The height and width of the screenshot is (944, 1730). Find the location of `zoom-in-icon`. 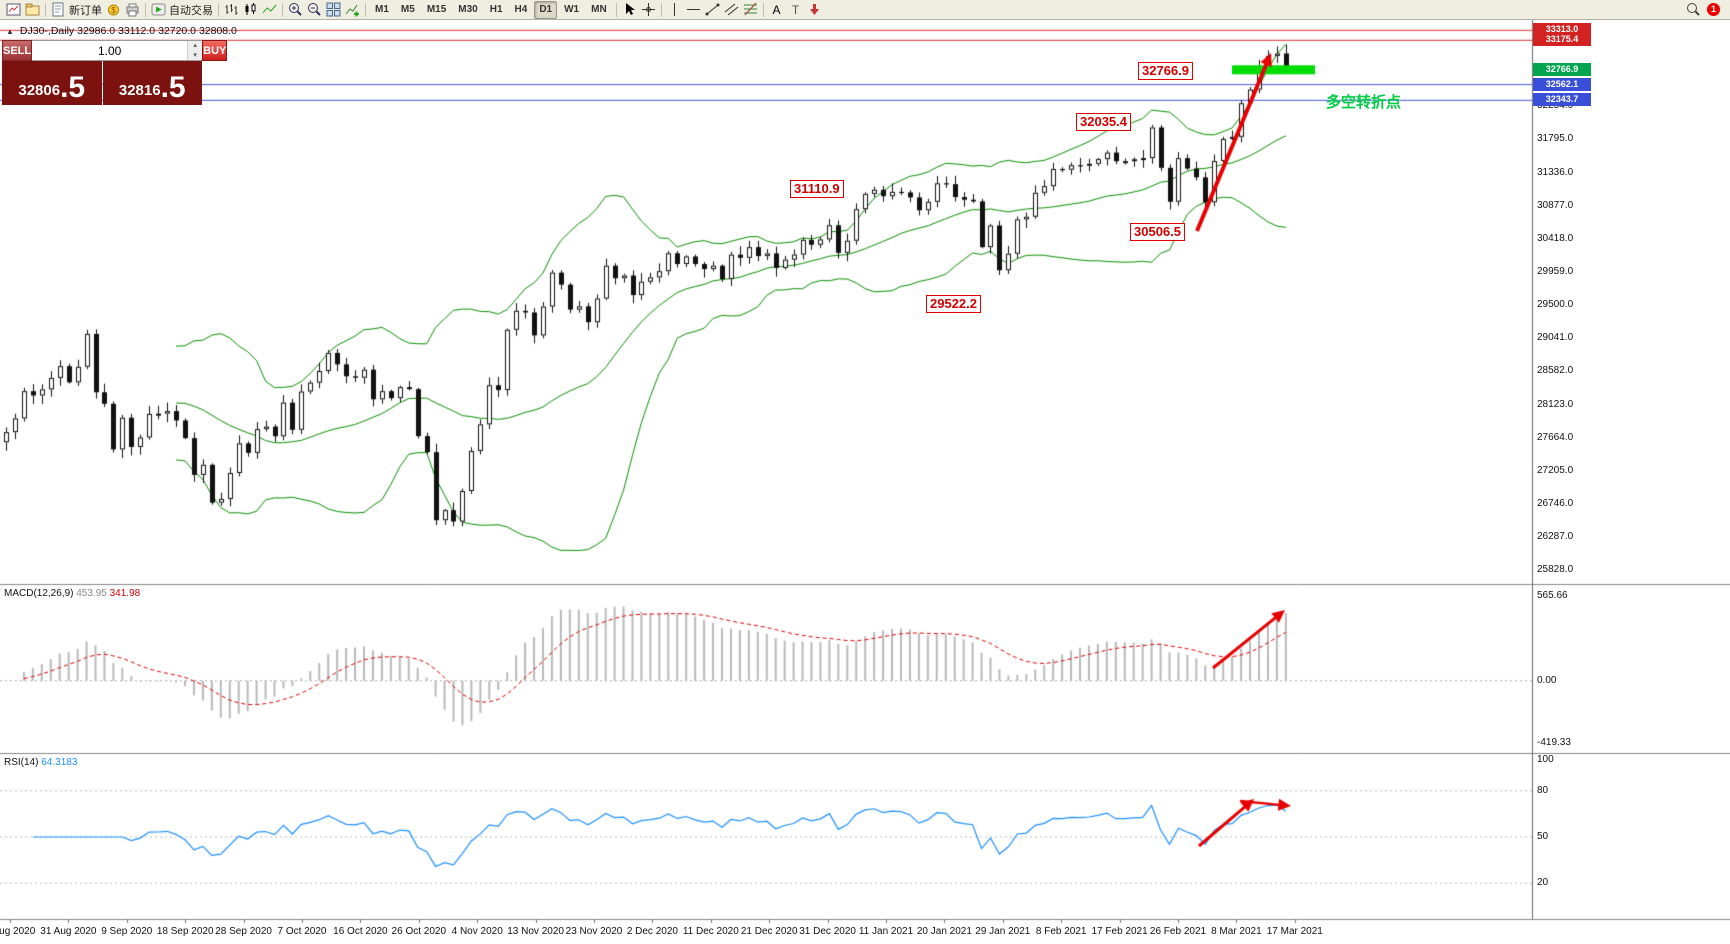

zoom-in-icon is located at coordinates (295, 9).